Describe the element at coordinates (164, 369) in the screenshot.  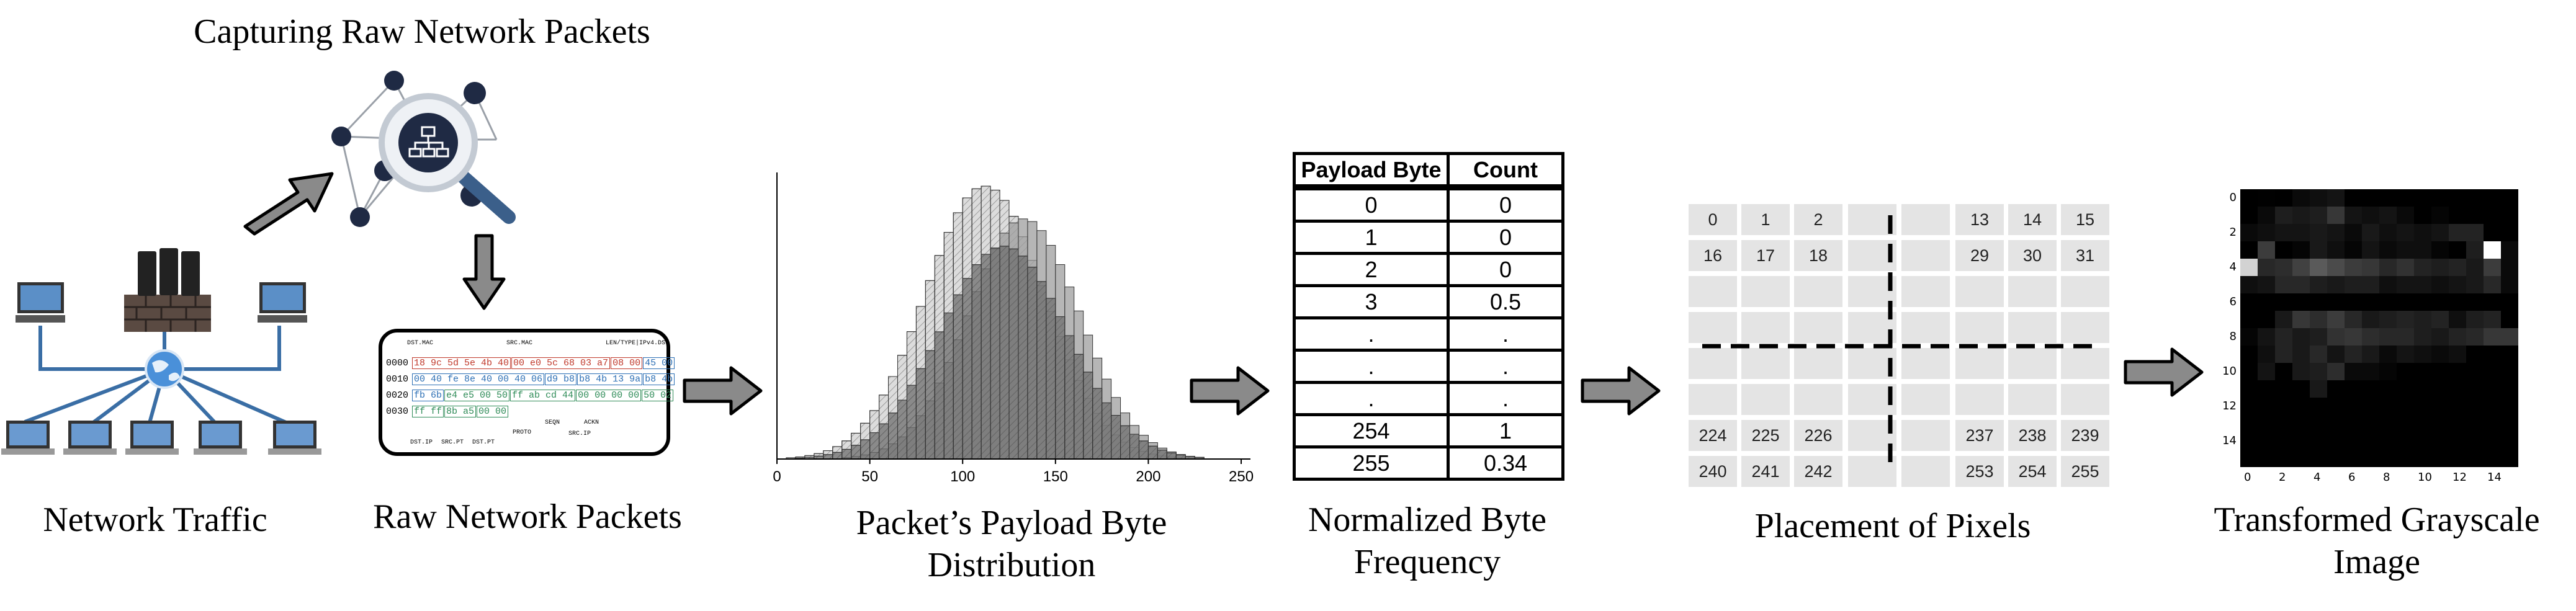
I see `globe-icon` at that location.